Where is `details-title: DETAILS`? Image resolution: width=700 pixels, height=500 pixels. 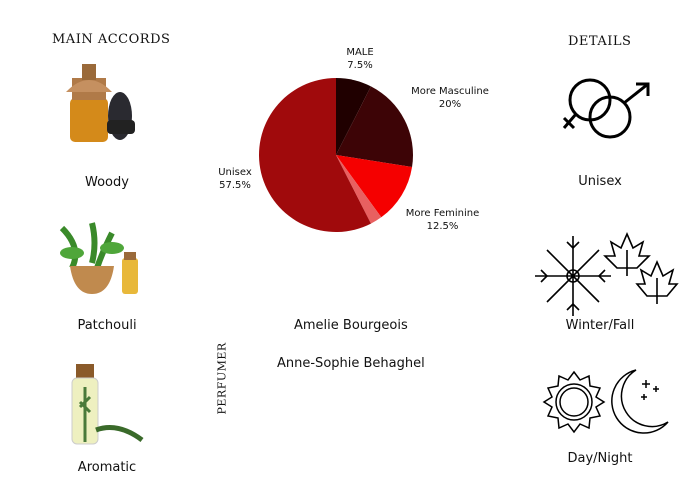 details-title: DETAILS is located at coordinates (600, 41).